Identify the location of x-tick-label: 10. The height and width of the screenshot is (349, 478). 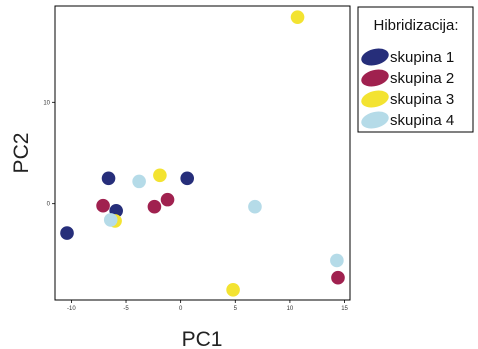
(290, 309).